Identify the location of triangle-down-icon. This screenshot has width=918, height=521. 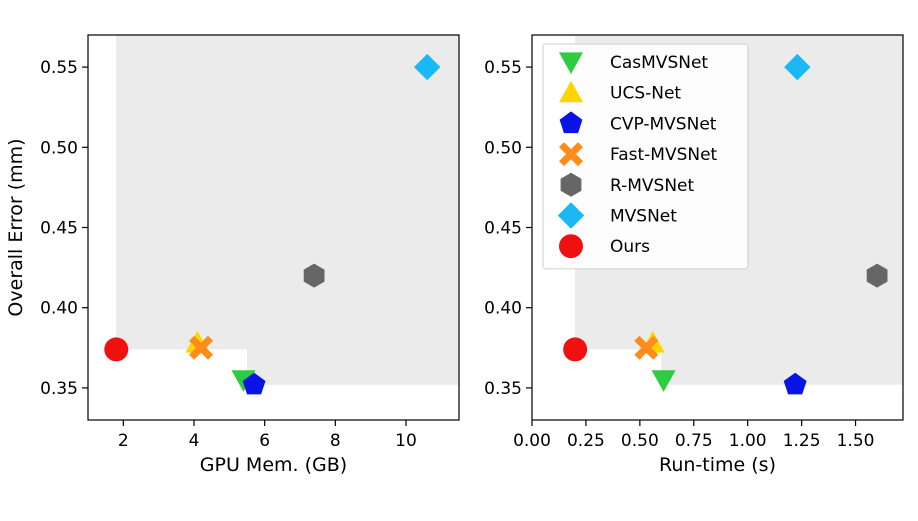
(571, 63).